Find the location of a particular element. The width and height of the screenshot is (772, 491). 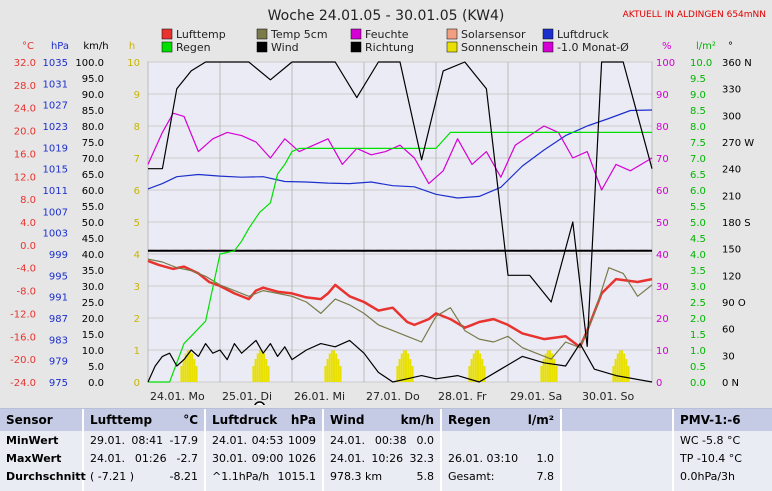

axis-tick-left-1: 1007 is located at coordinates (55, 212).